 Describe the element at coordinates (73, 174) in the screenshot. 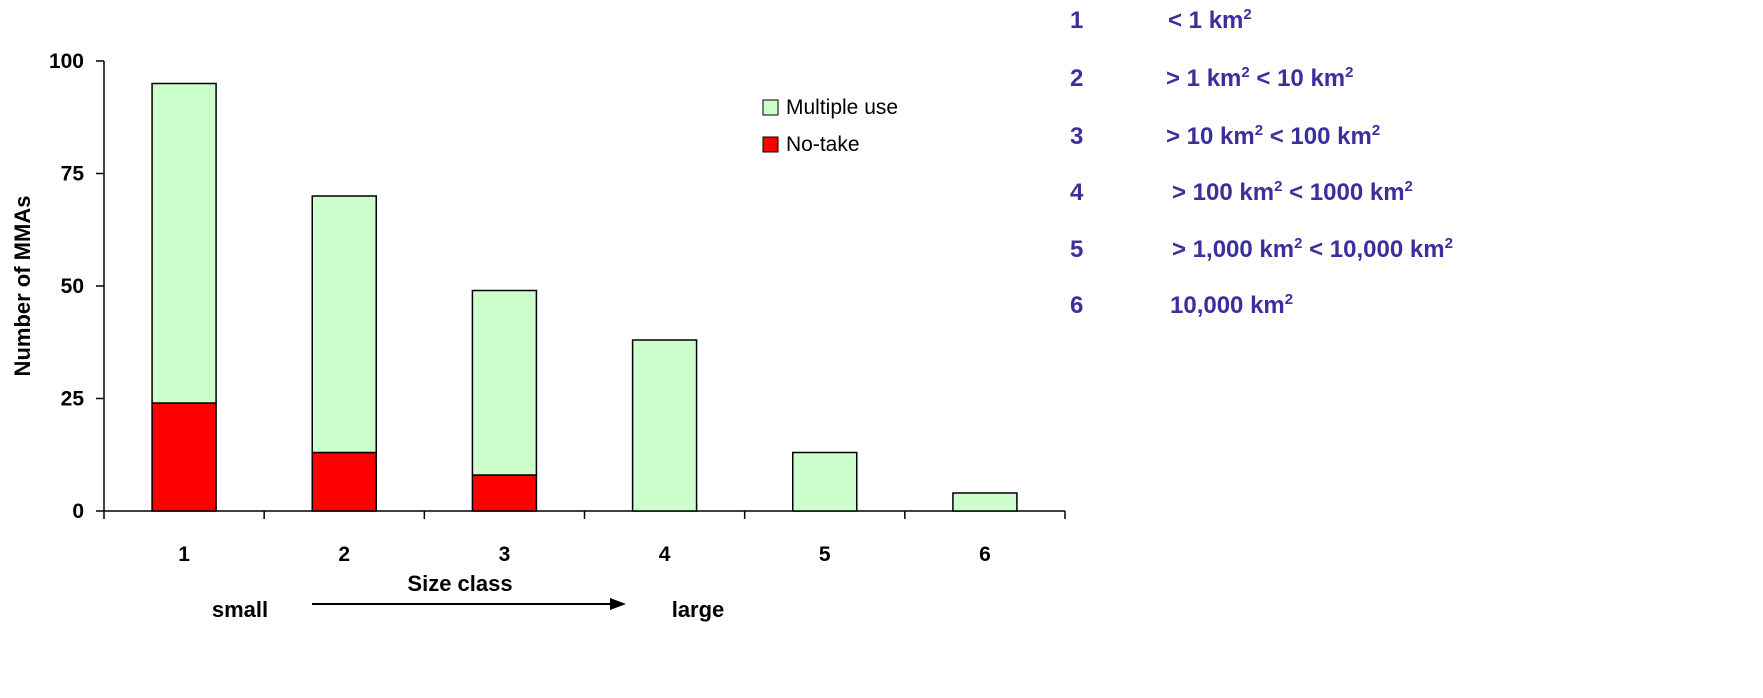

I see `y-tick-label: 75` at that location.